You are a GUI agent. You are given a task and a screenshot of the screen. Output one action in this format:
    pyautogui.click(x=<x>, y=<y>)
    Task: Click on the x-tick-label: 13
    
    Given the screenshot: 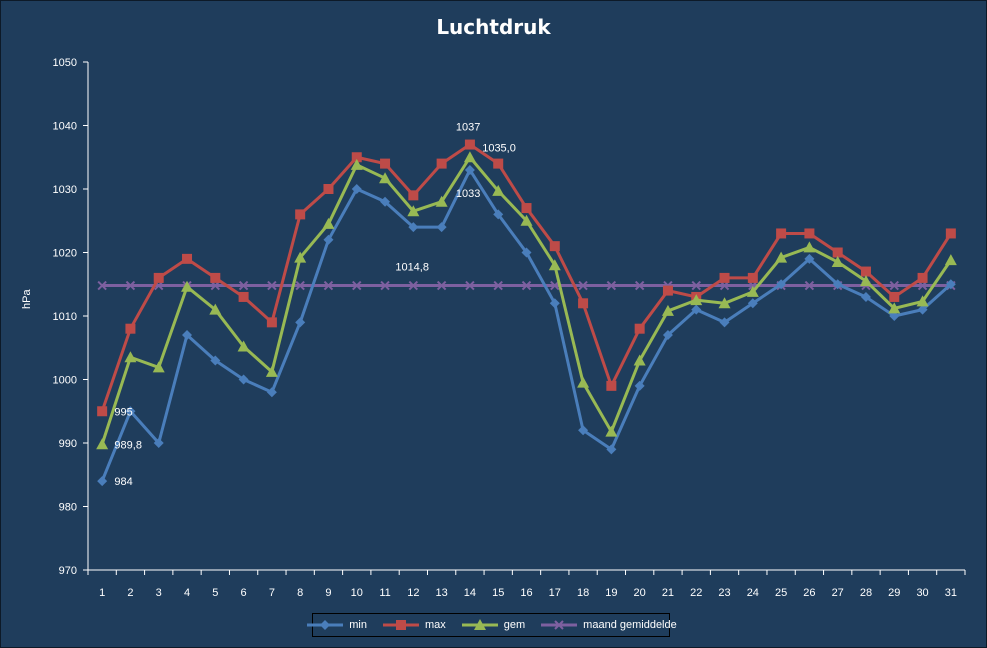 What is the action you would take?
    pyautogui.click(x=442, y=593)
    